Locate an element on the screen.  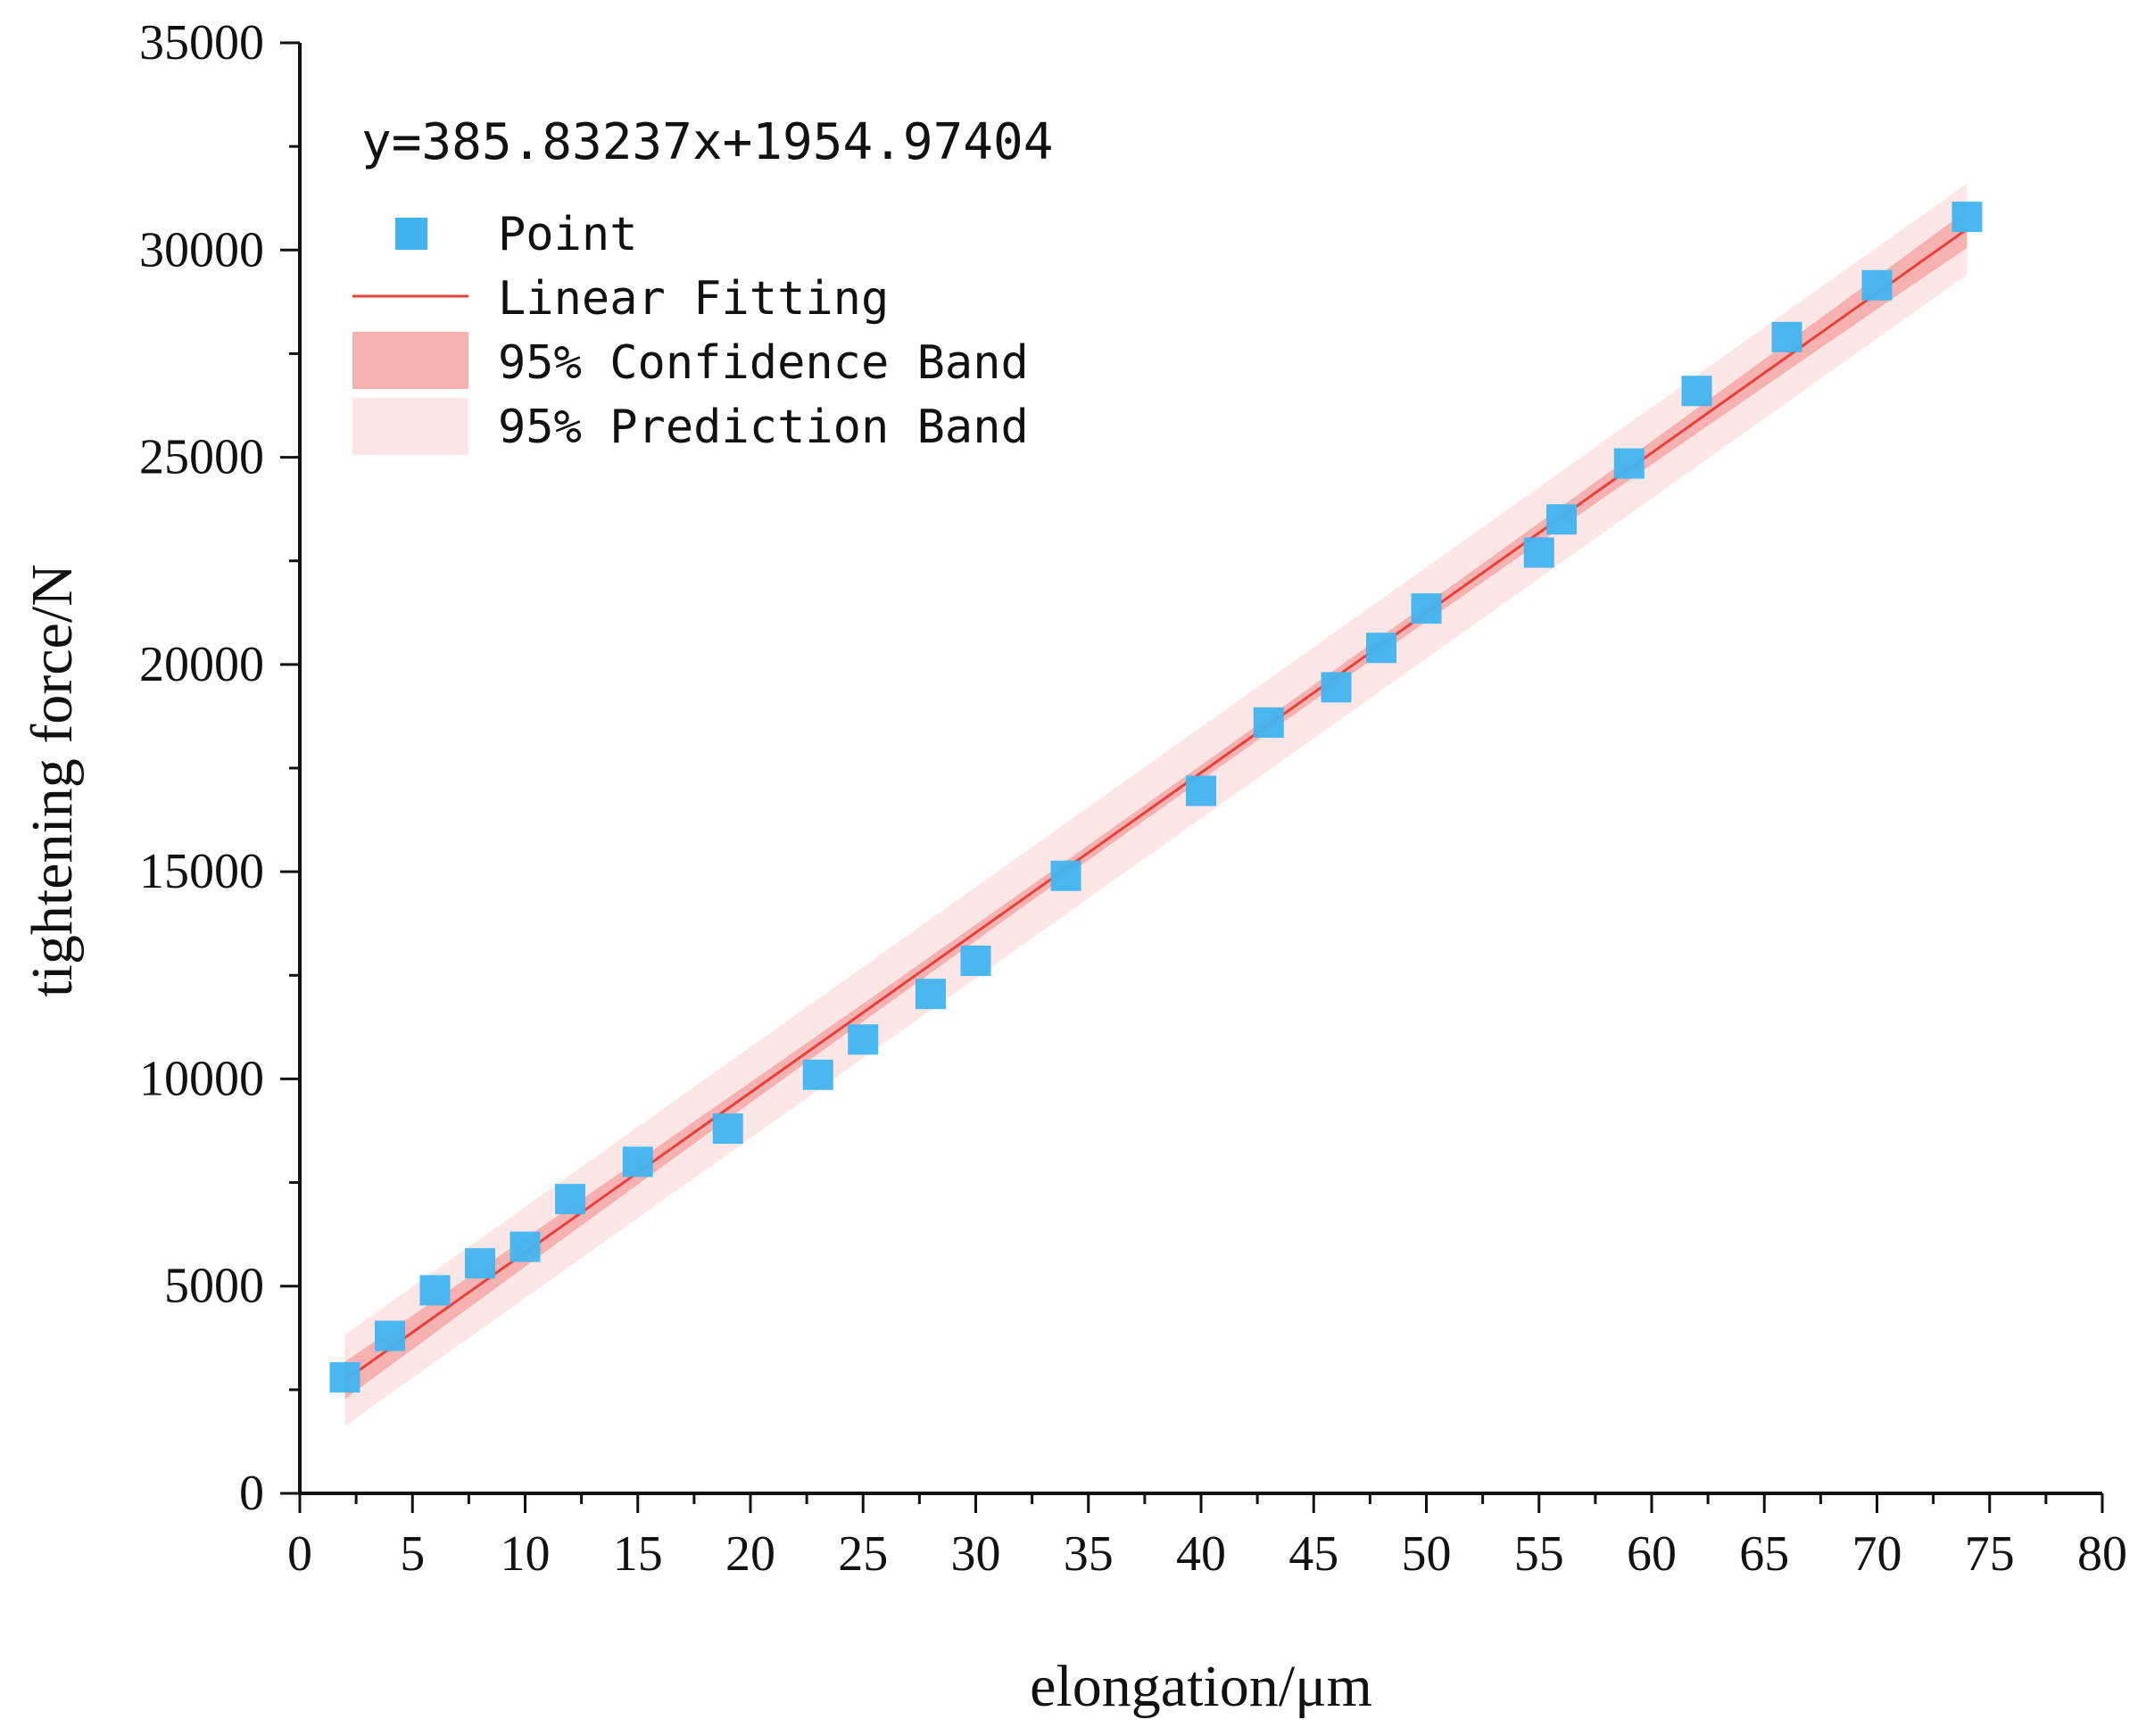
legend-label-confidence-band: 95% Confidence Band is located at coordinates (763, 363).